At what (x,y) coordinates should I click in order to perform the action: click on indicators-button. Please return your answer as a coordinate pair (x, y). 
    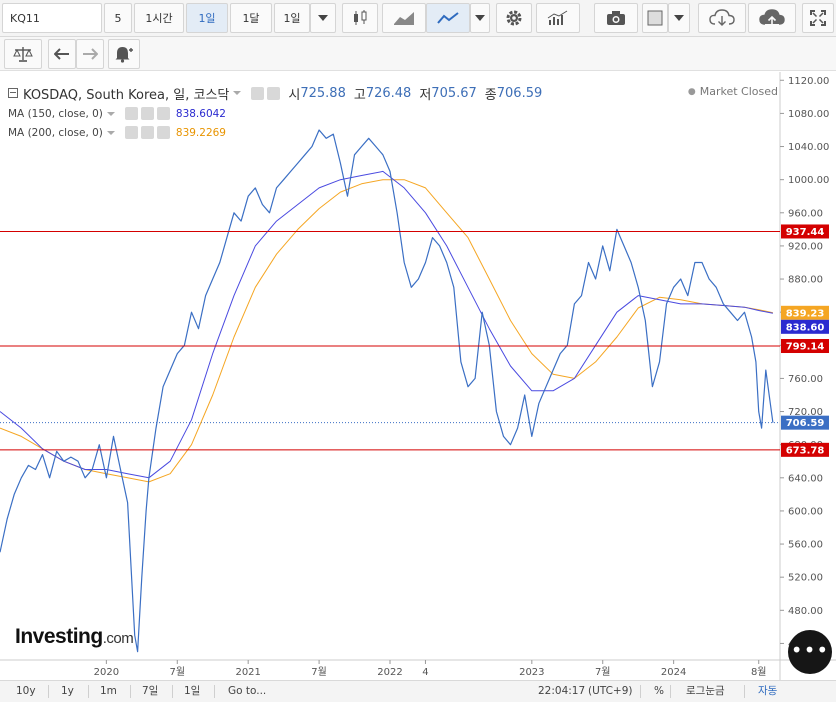
    Looking at the image, I should click on (558, 18).